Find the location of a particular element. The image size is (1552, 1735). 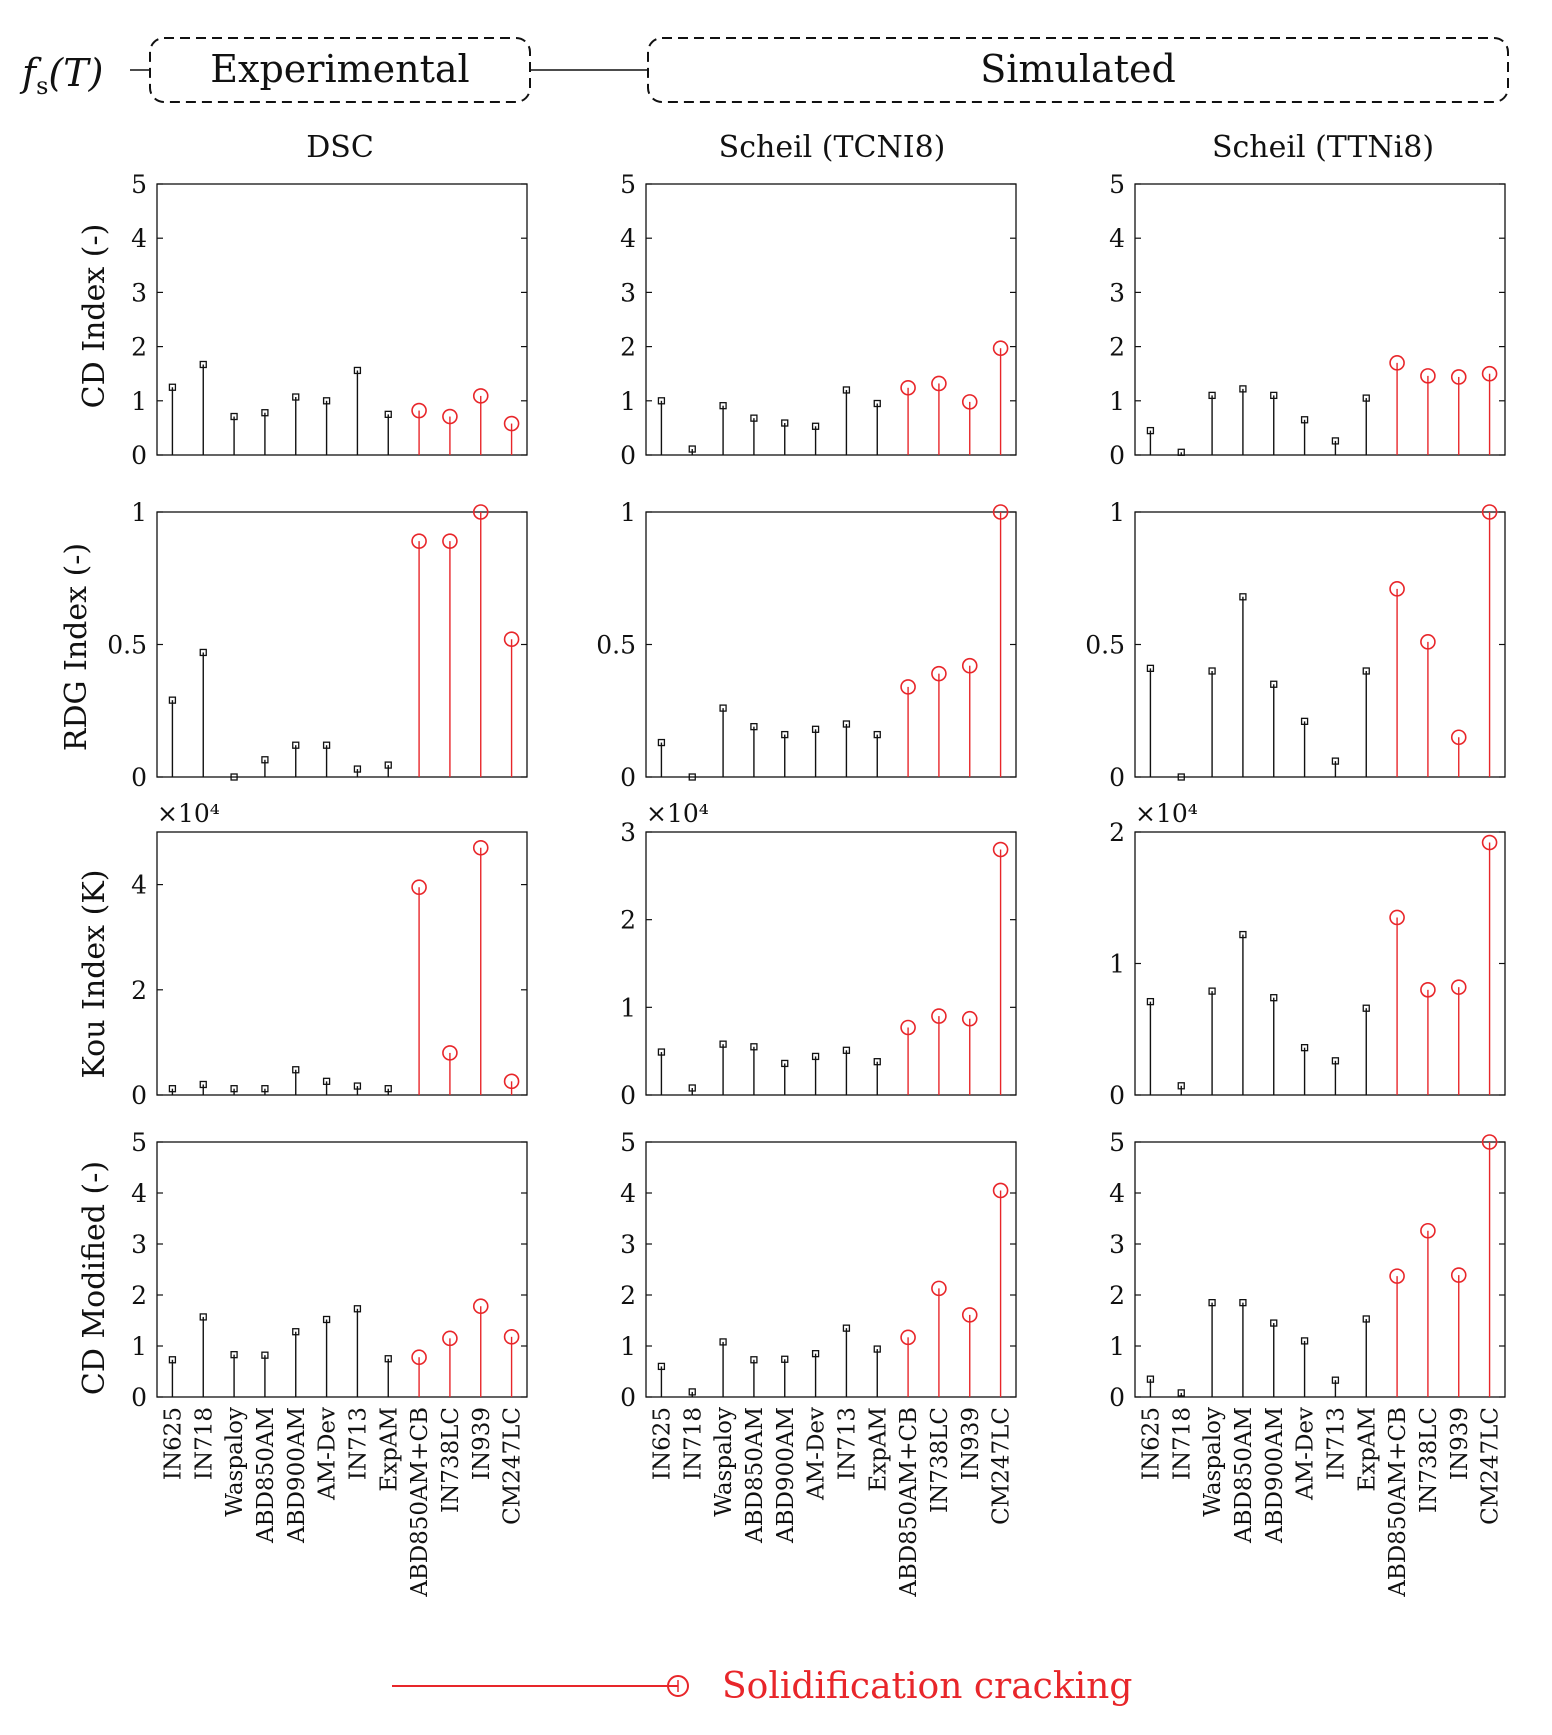

legend-marker-icon is located at coordinates (678, 1686).